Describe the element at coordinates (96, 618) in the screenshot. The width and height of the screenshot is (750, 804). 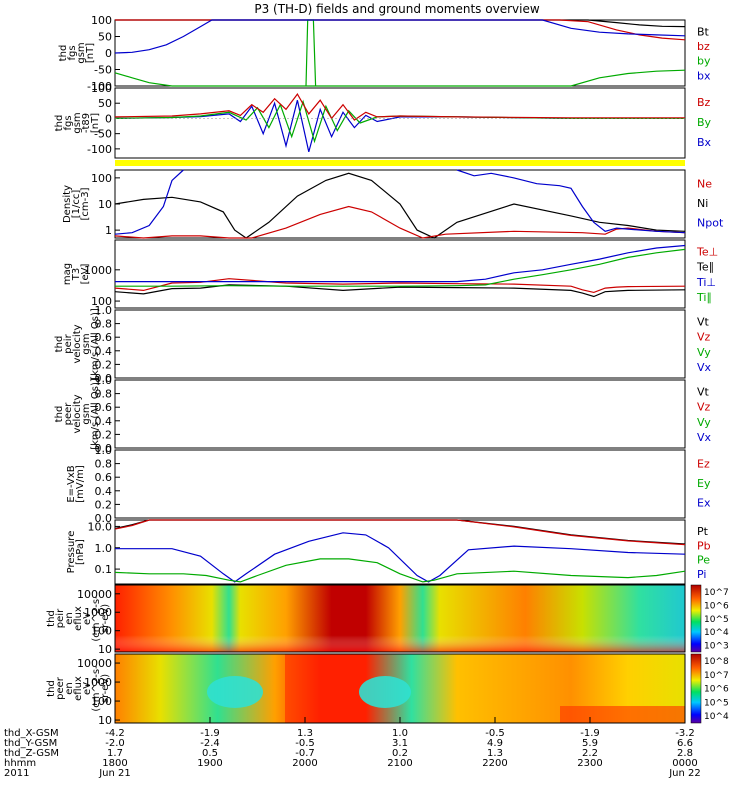
I see `ylabel-peir_eflux-5: (cm^2-s-` at that location.